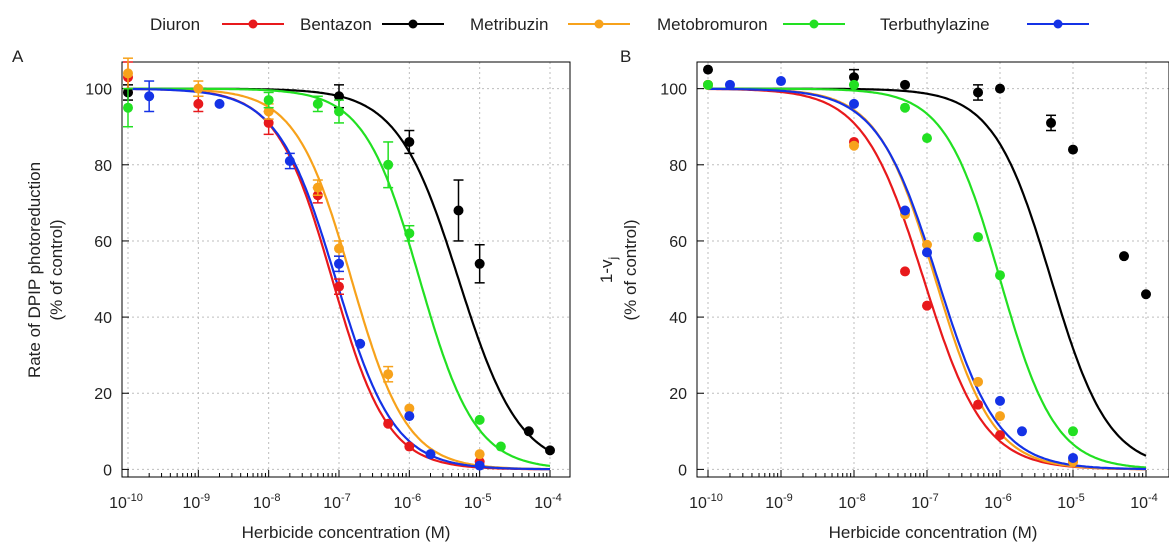  Describe the element at coordinates (925, 502) in the screenshot. I see `x-tick-label: 10⁻⁷` at that location.